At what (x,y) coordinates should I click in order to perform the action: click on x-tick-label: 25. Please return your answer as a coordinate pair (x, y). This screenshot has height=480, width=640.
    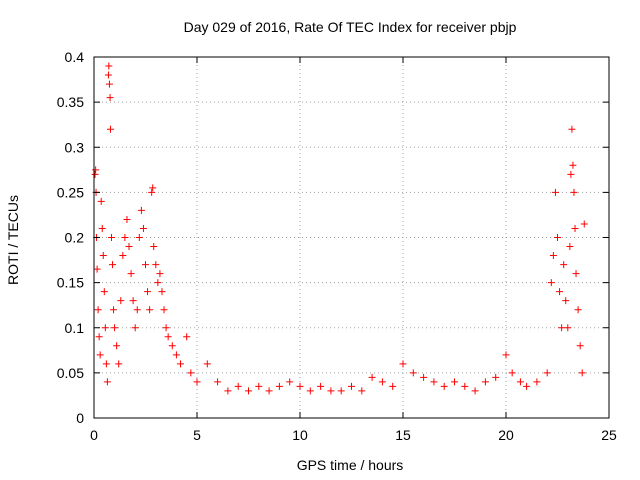
    Looking at the image, I should click on (609, 435).